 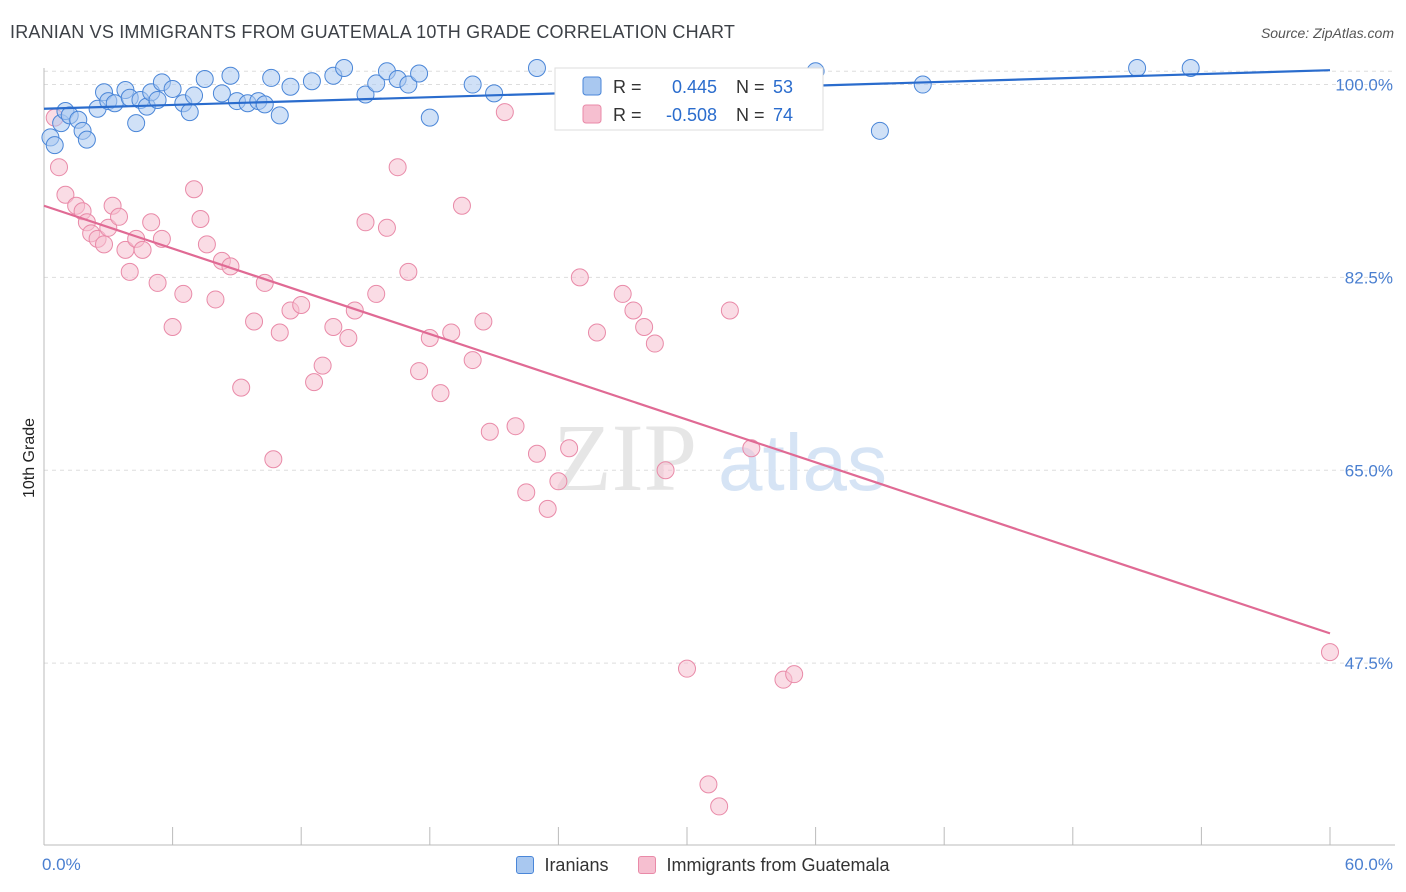 What do you see at coordinates (1369, 277) in the screenshot?
I see `y-tick-label-2: 82.5%` at bounding box center [1369, 277].